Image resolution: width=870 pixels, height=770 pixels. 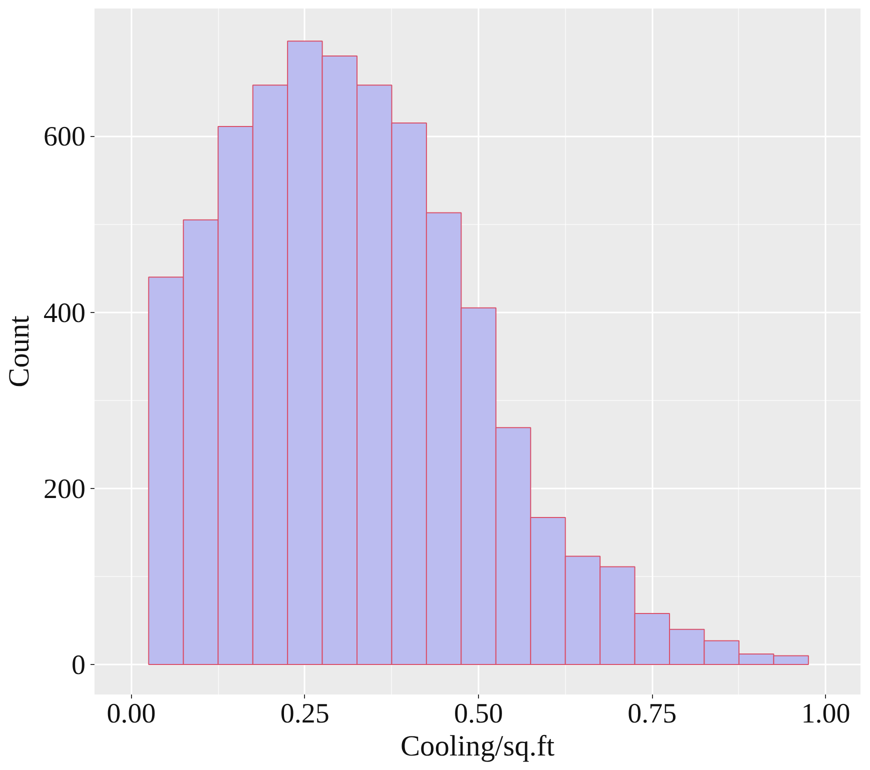 I want to click on y-axis-title: Count, so click(x=20, y=352).